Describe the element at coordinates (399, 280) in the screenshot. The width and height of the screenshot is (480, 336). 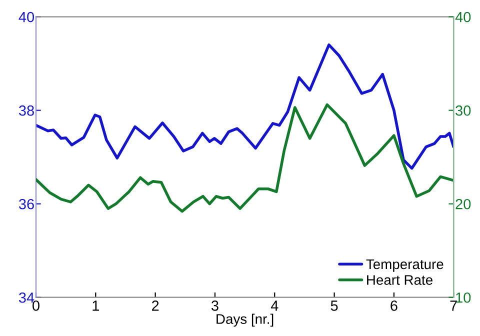
I see `legend-label: Heart Rate` at that location.